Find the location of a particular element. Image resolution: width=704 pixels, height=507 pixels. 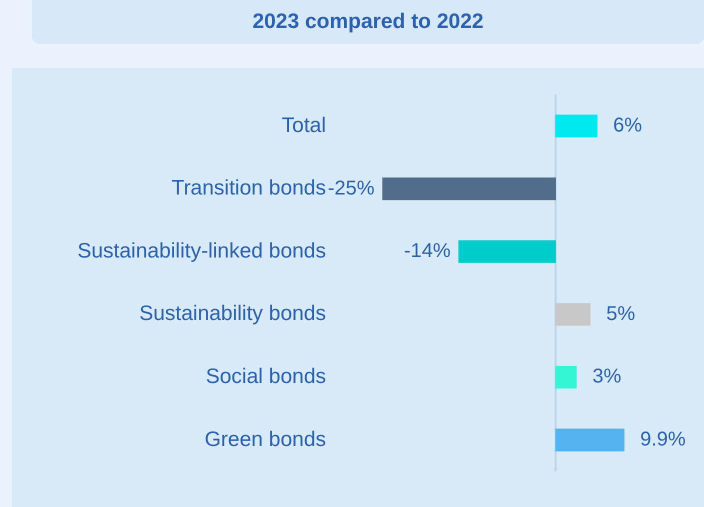

data-label: 9.9% is located at coordinates (663, 439).